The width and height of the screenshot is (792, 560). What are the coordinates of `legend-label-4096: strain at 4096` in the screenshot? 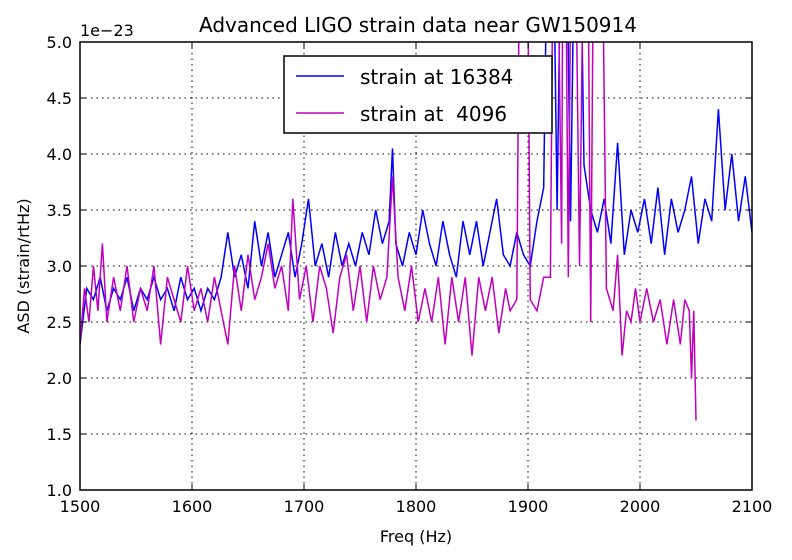 It's located at (433, 114).